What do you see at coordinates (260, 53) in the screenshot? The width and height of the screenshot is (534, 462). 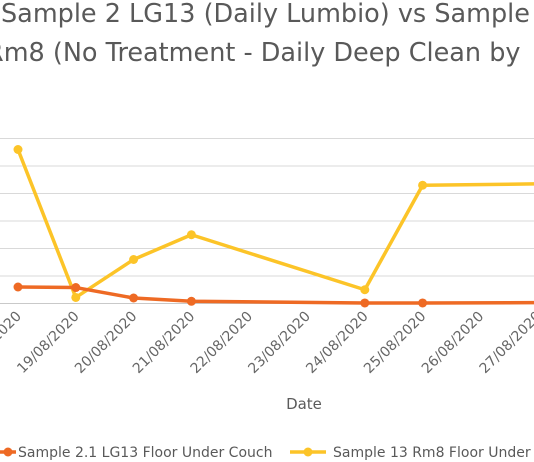 I see `chart-title-line-2: Rm8 (No Treatment - Daily Deep Clean by` at bounding box center [260, 53].